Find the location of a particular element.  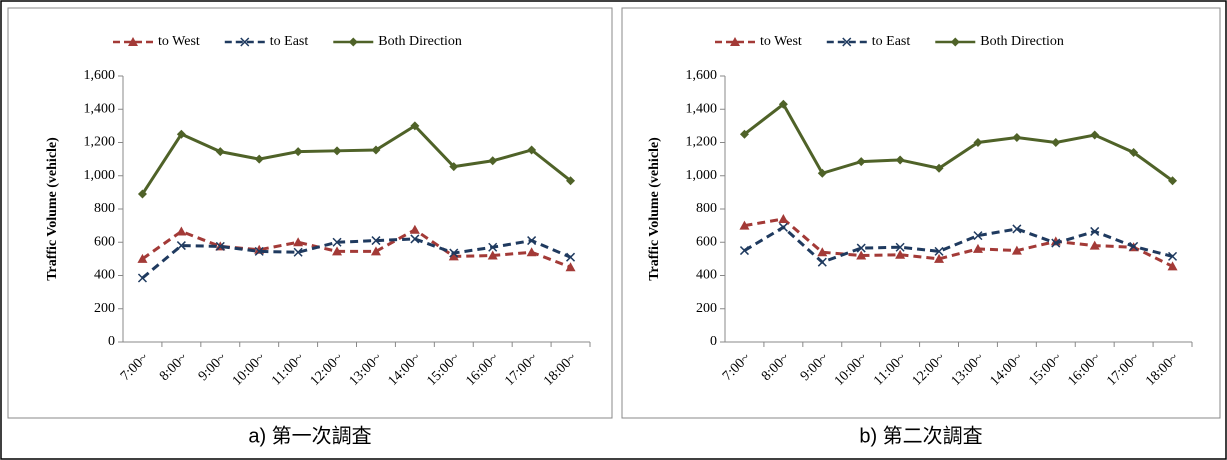

legend-label: to West is located at coordinates (781, 41).